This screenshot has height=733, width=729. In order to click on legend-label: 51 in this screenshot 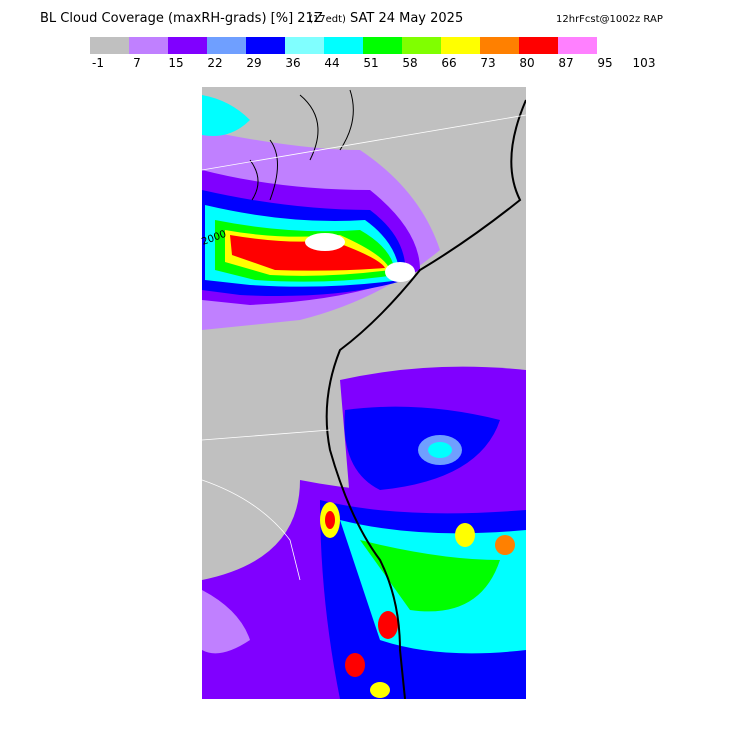, I will do `click(370, 63)`.